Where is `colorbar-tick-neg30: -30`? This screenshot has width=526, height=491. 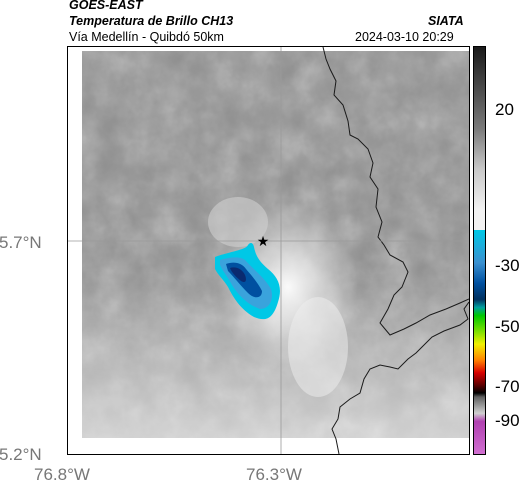 colorbar-tick-neg30: -30 is located at coordinates (507, 265).